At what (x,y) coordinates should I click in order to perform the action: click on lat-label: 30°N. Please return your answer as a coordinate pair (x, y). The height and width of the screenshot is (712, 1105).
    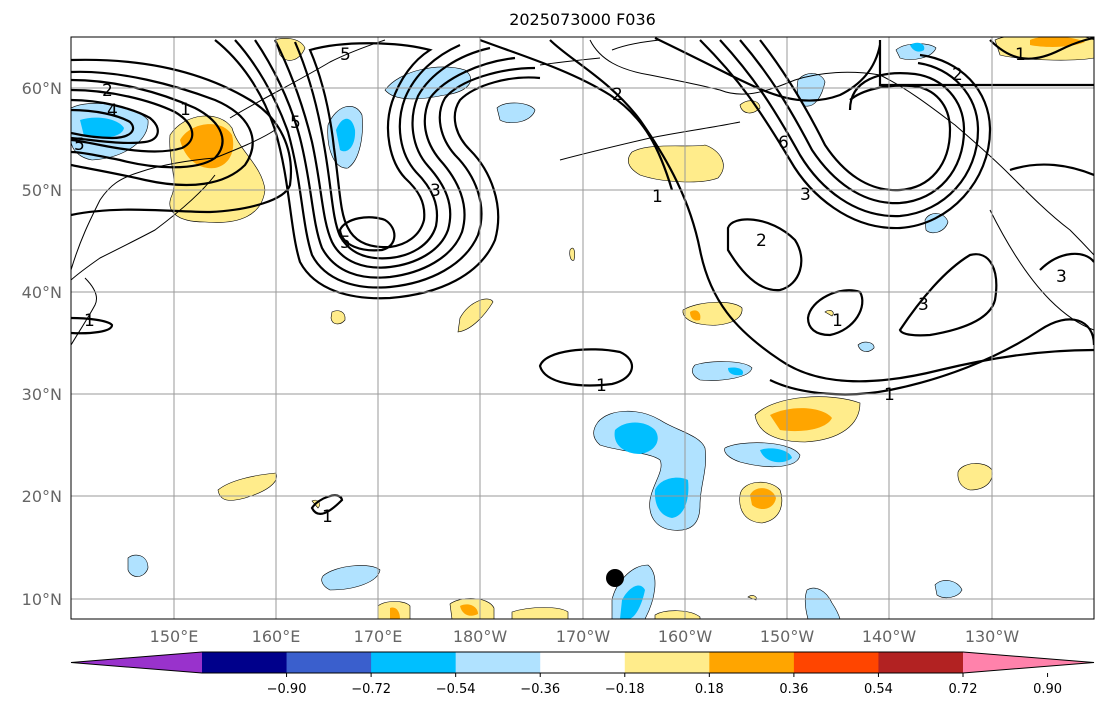
    Looking at the image, I should click on (42, 394).